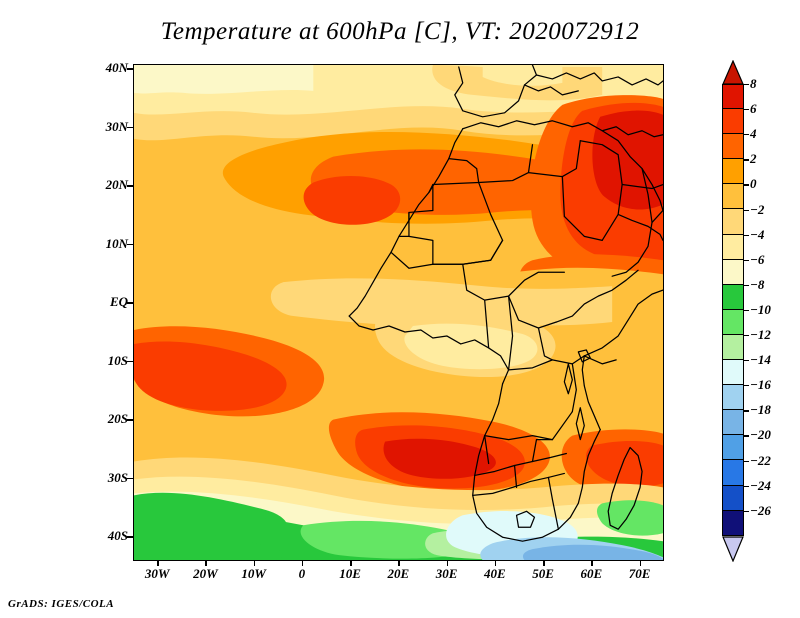 This screenshot has width=800, height=618. I want to click on y-axis-ticks, so click(130, 312).